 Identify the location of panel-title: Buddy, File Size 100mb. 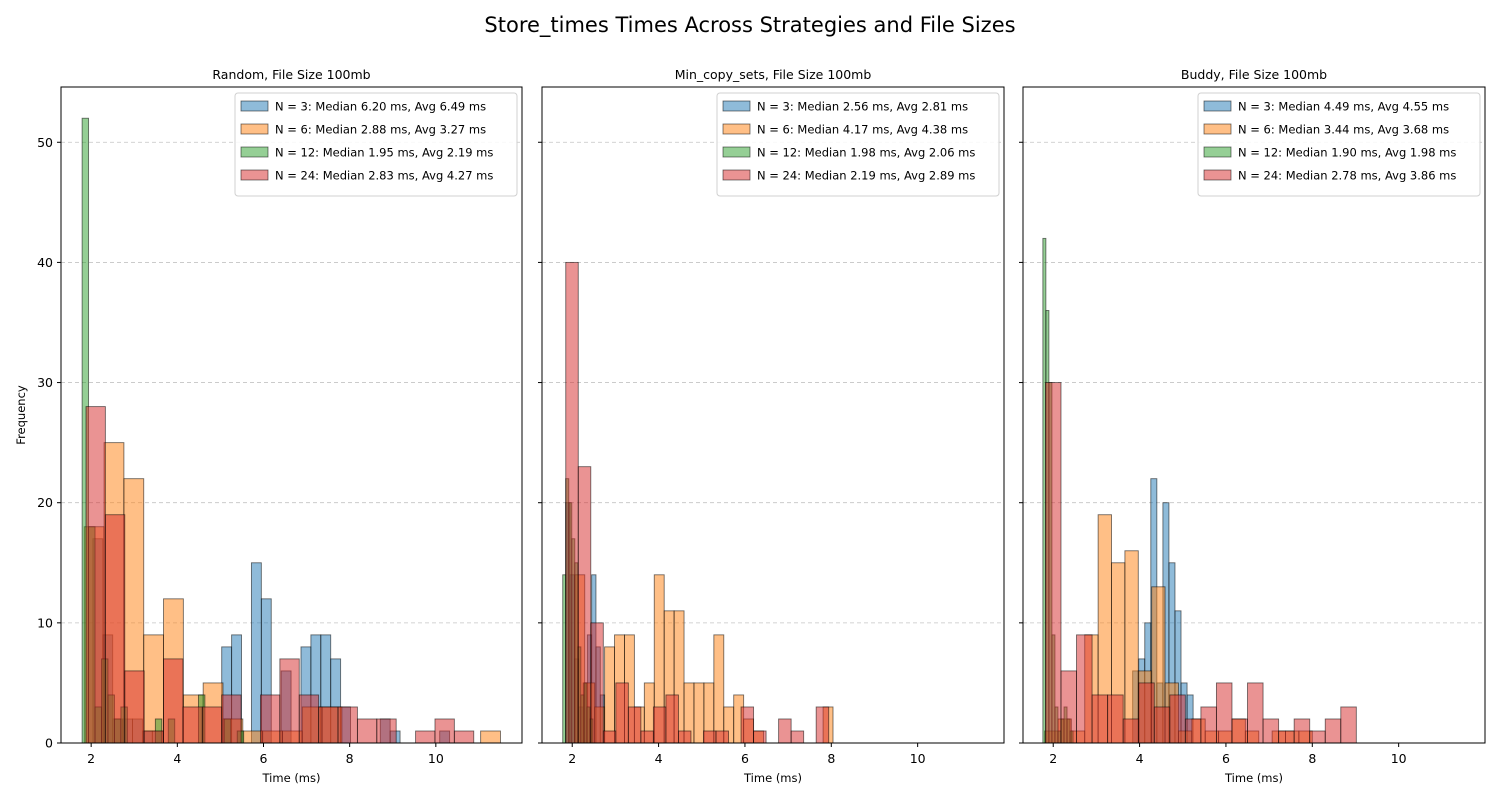
(1254, 74).